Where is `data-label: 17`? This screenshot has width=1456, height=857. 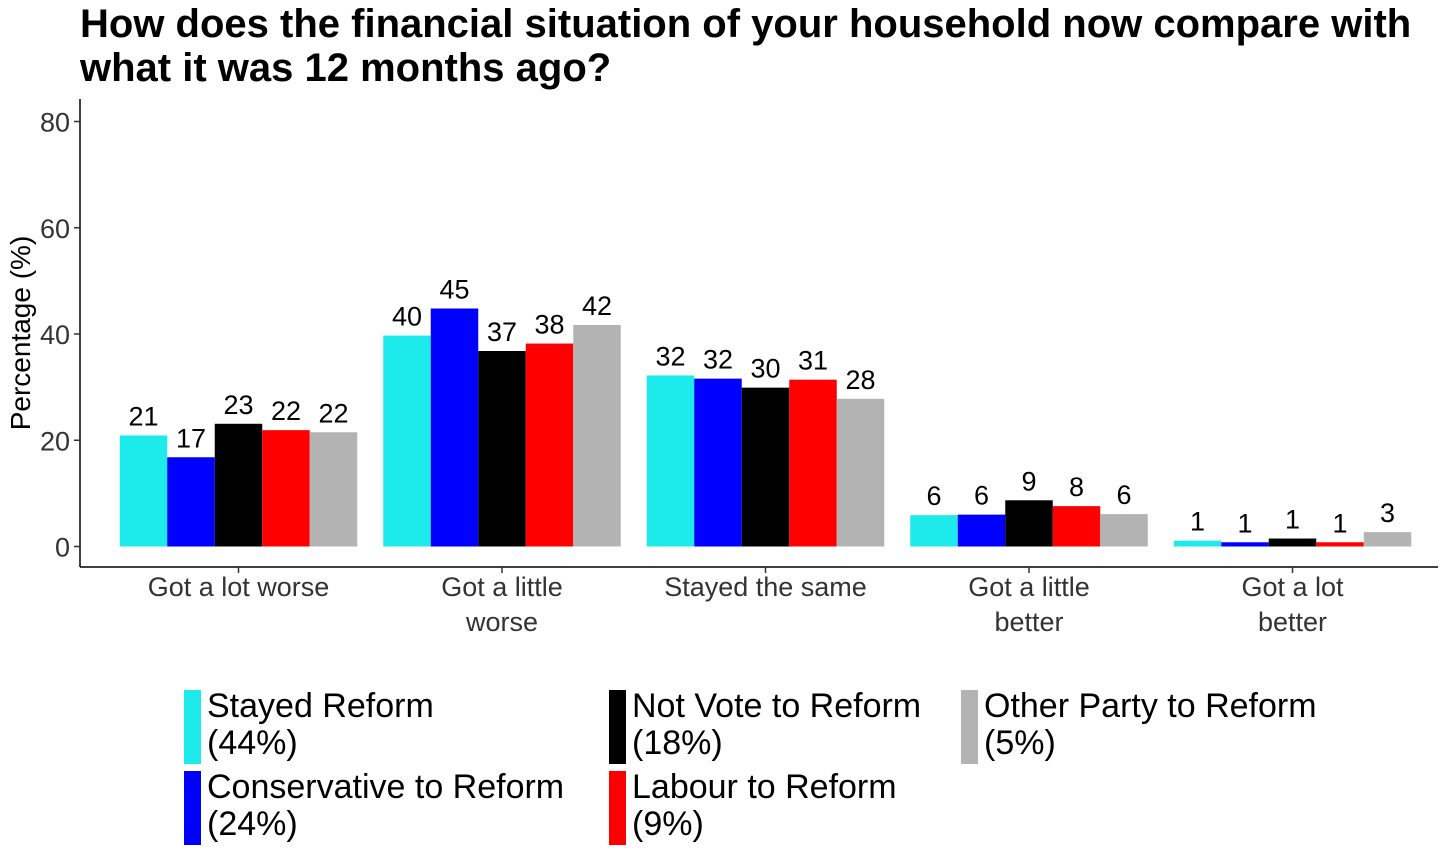 data-label: 17 is located at coordinates (191, 438).